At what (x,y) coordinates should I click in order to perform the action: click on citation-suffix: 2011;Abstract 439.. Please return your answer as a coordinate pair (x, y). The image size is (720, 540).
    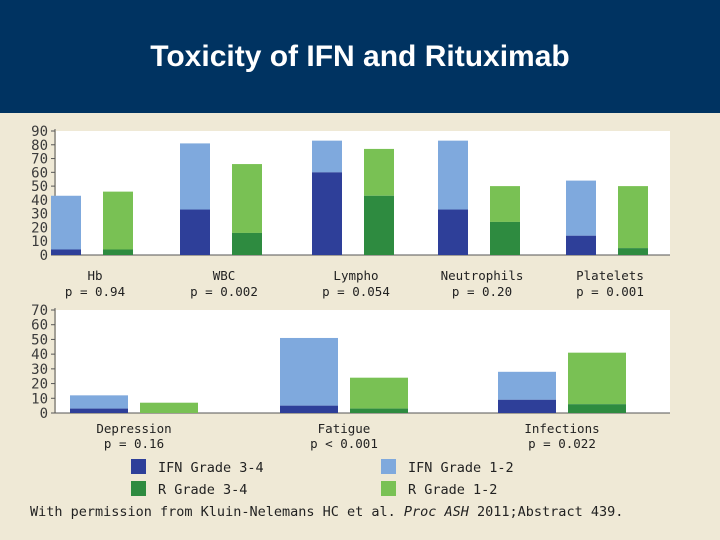
    Looking at the image, I should click on (546, 512).